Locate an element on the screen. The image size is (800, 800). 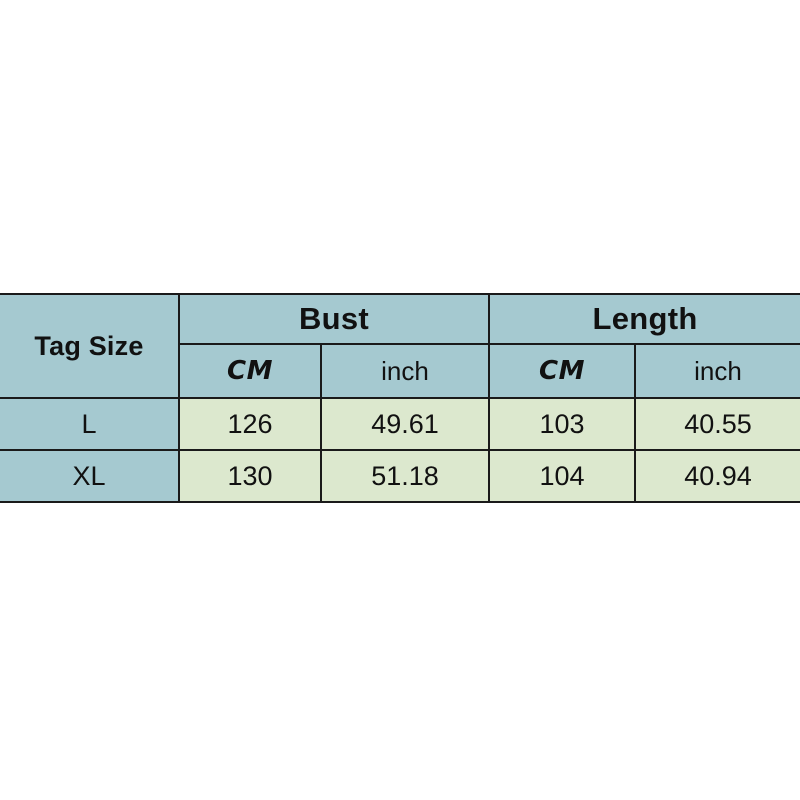
table-header-units-row: CM inch CM inch is located at coordinates (400, 371).